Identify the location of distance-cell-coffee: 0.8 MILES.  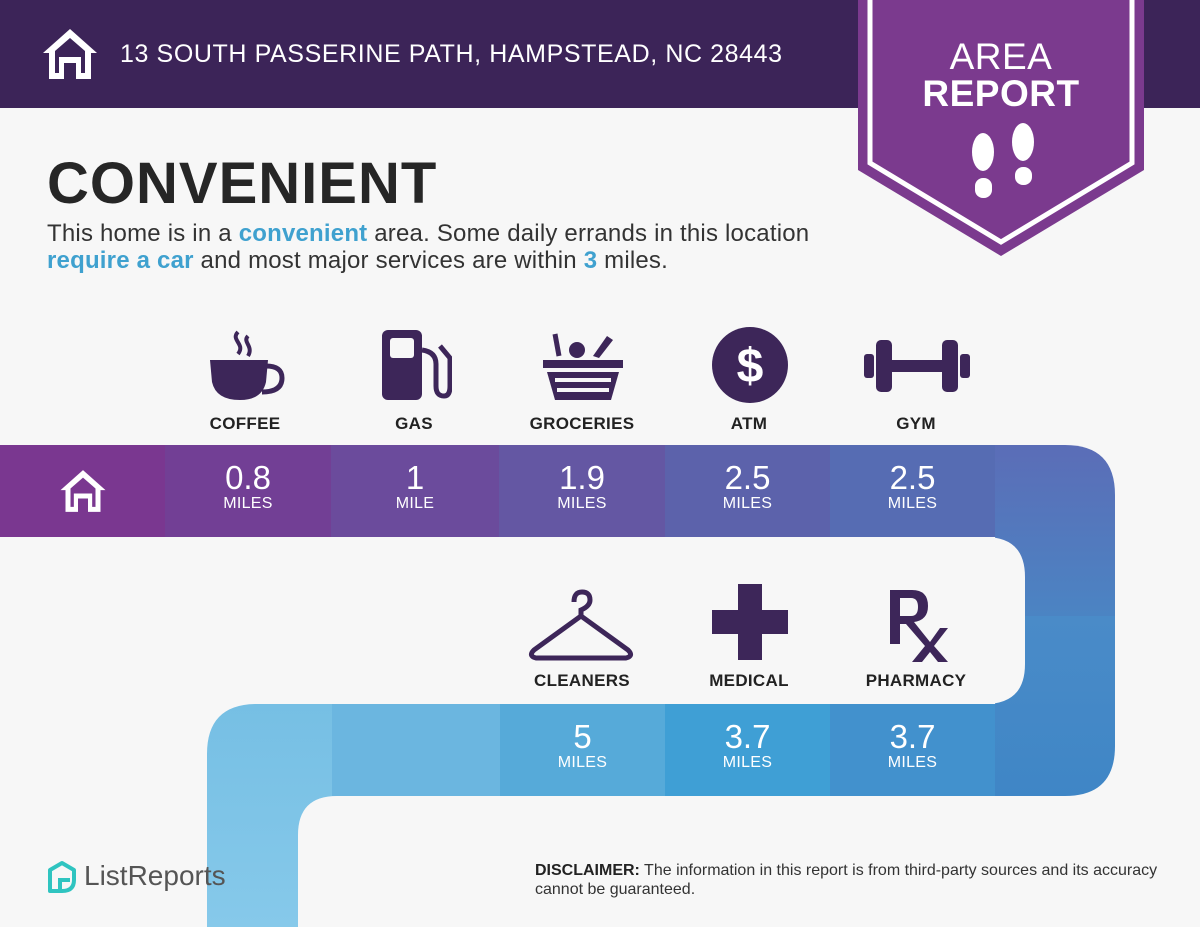
(248, 491).